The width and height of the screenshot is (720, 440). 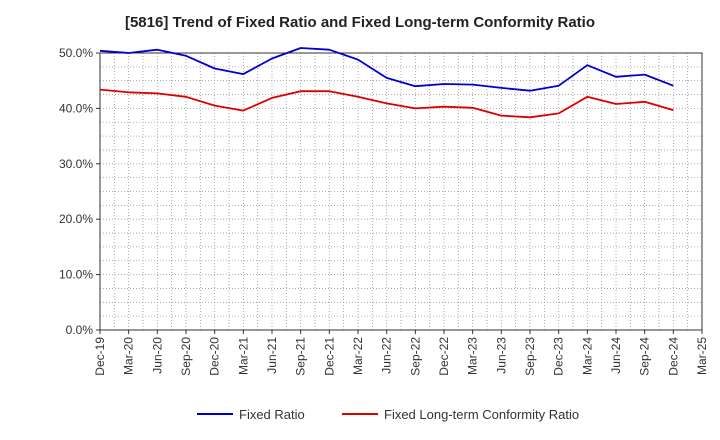 I want to click on y-tick-label: 0.0%, so click(x=80, y=330).